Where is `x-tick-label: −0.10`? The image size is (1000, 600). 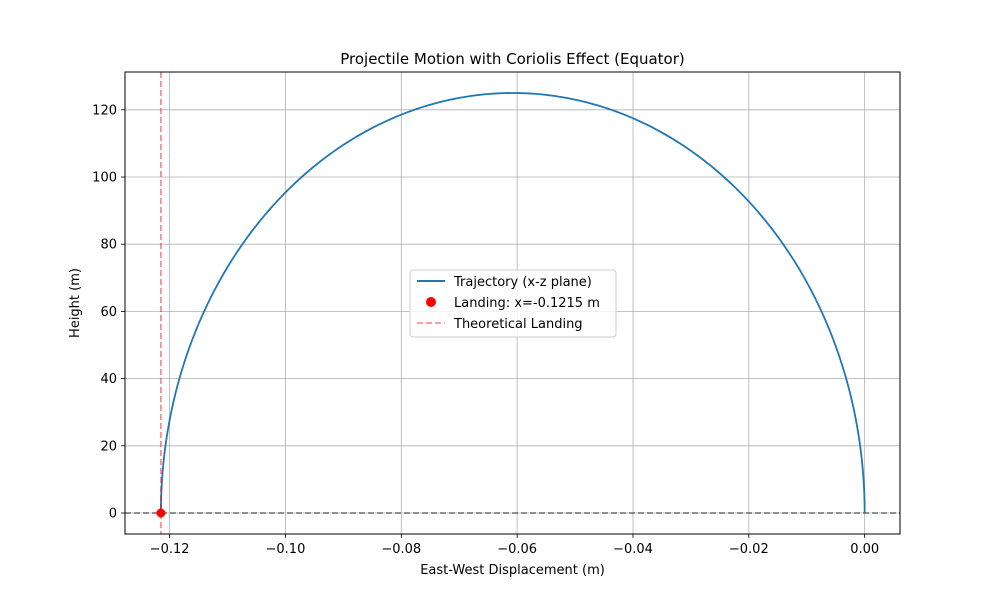
x-tick-label: −0.10 is located at coordinates (286, 549).